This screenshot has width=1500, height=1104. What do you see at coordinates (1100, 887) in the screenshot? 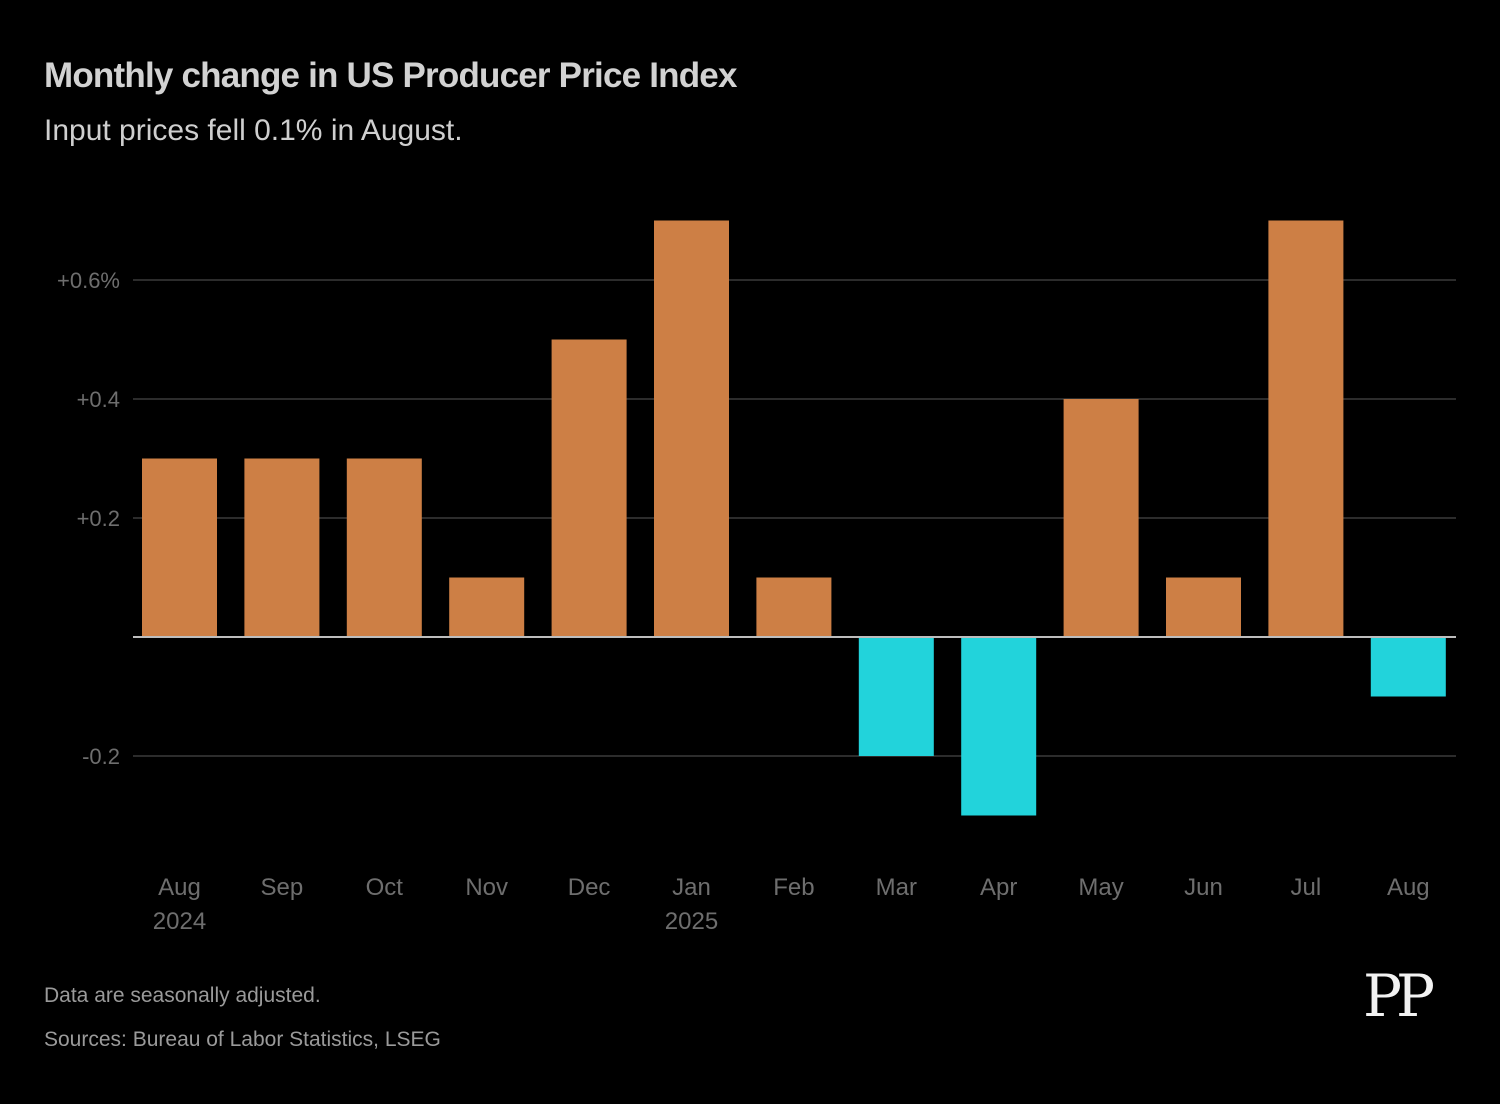
I see `x-tick-label: May` at bounding box center [1100, 887].